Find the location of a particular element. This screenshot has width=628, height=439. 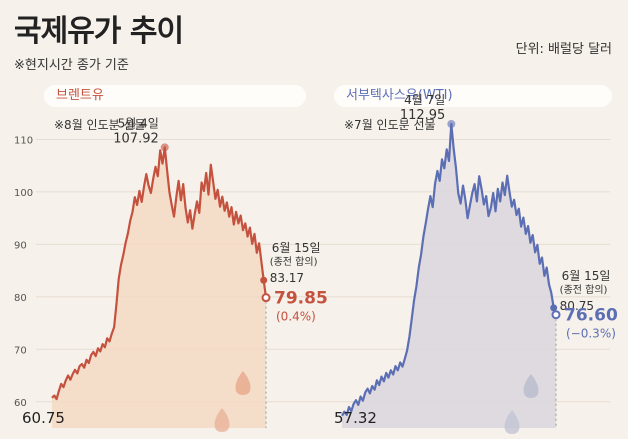

brent-event-date: 6월 15일 is located at coordinates (296, 248).